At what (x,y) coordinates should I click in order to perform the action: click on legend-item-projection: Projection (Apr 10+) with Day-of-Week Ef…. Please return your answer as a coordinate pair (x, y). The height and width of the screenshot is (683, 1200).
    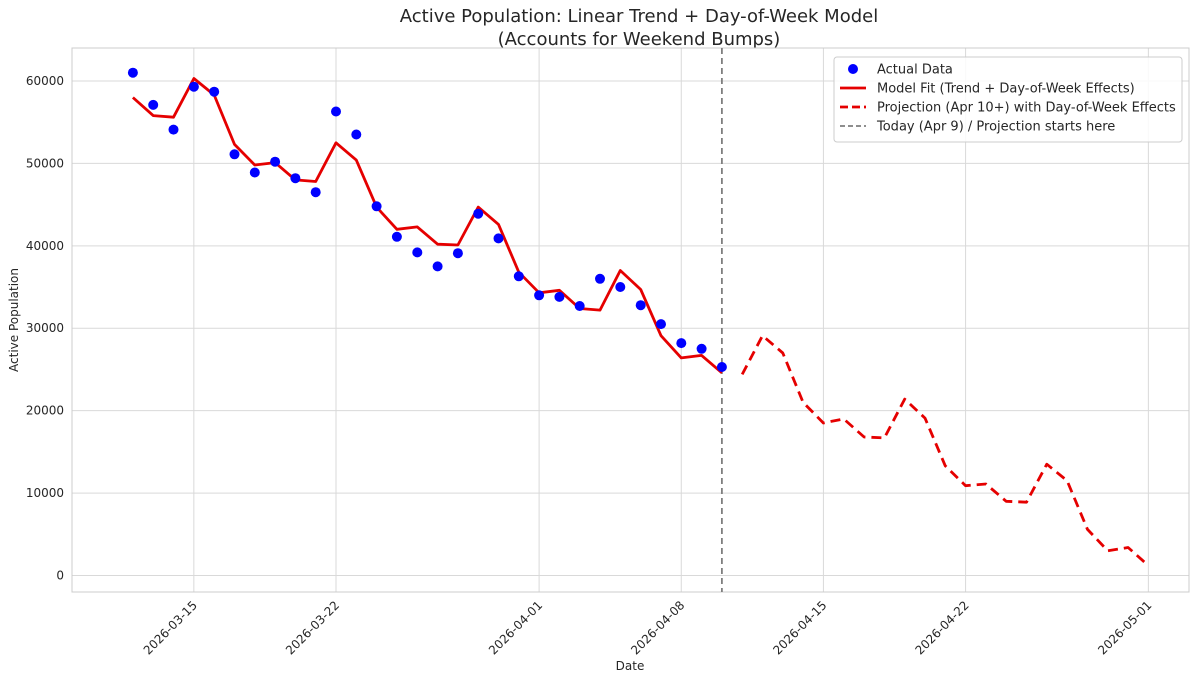
    Looking at the image, I should click on (1008, 108).